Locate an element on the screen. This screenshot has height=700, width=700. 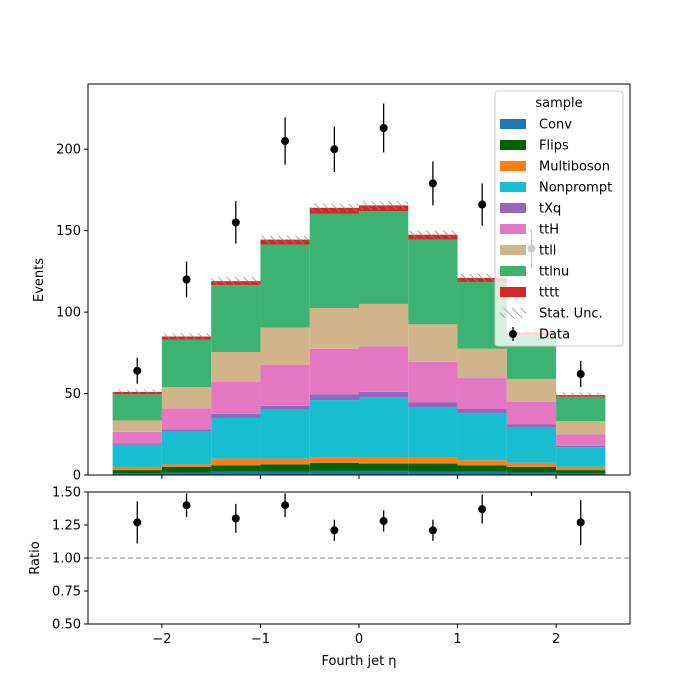
ratio-xtick-label-1: 1 is located at coordinates (457, 639).